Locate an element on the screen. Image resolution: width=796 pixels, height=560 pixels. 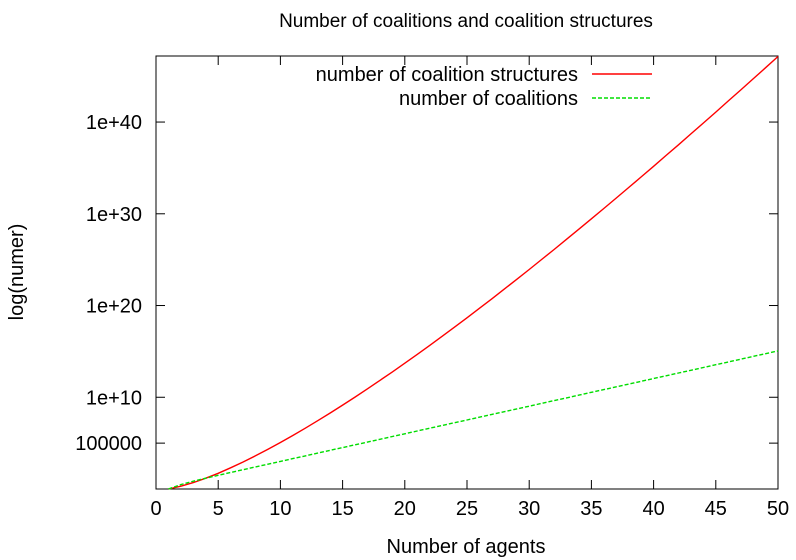
x-axis-label: Number of agents is located at coordinates (466, 547).